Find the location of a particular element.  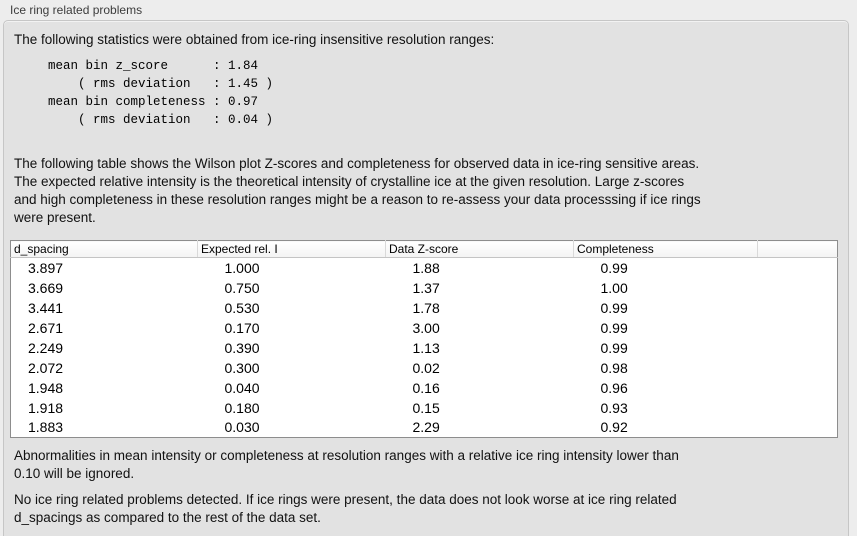

table-cell: 1.37 is located at coordinates (426, 287).